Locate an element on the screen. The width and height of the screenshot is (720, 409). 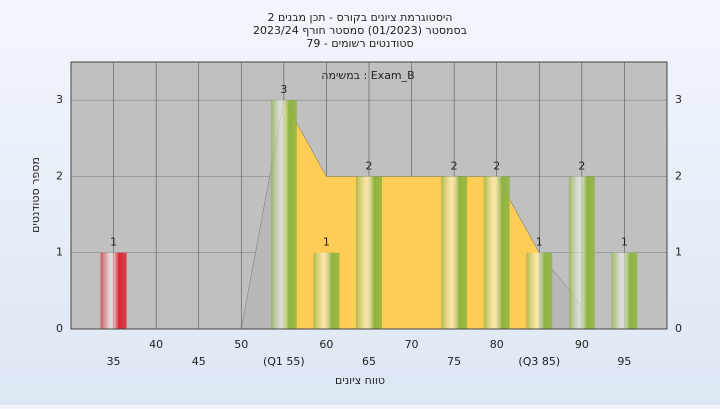
y2-tick-label: 2 is located at coordinates (678, 175).